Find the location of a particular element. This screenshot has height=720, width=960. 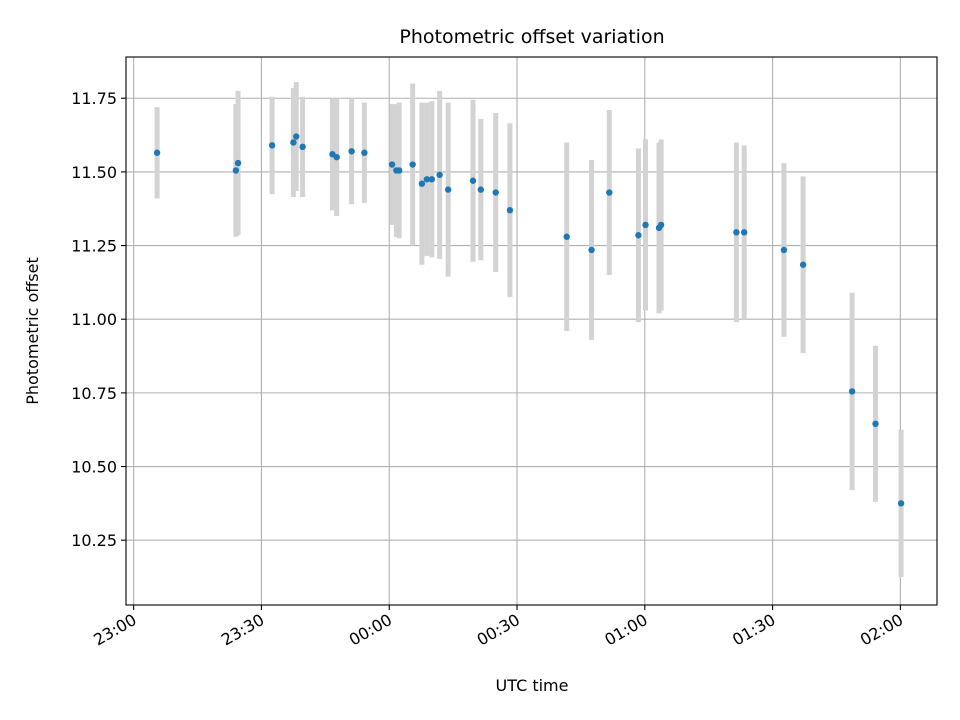

y-tick-label: 11.75 is located at coordinates (94, 98).